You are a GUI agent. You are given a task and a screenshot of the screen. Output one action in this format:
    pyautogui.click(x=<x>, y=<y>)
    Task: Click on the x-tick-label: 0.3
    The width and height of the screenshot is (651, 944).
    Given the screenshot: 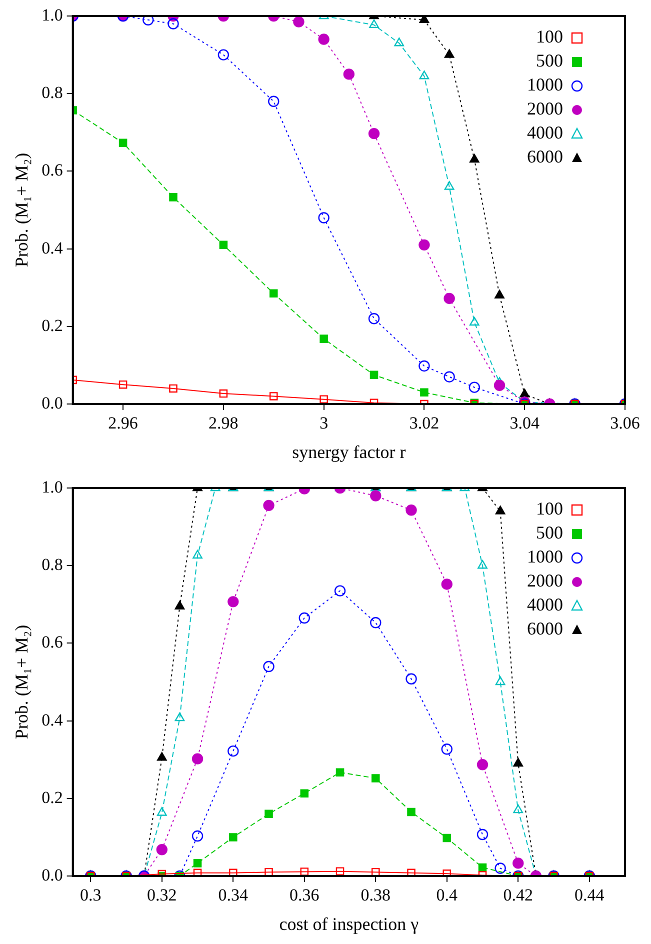 What is the action you would take?
    pyautogui.click(x=91, y=895)
    